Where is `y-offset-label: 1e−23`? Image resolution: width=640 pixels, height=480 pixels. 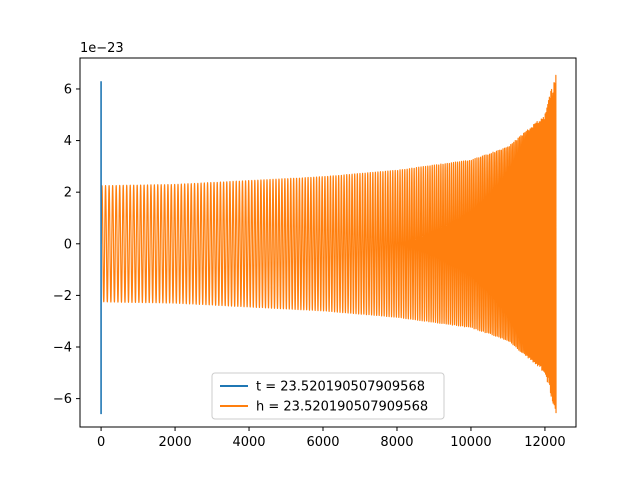 y-offset-label: 1e−23 is located at coordinates (102, 48).